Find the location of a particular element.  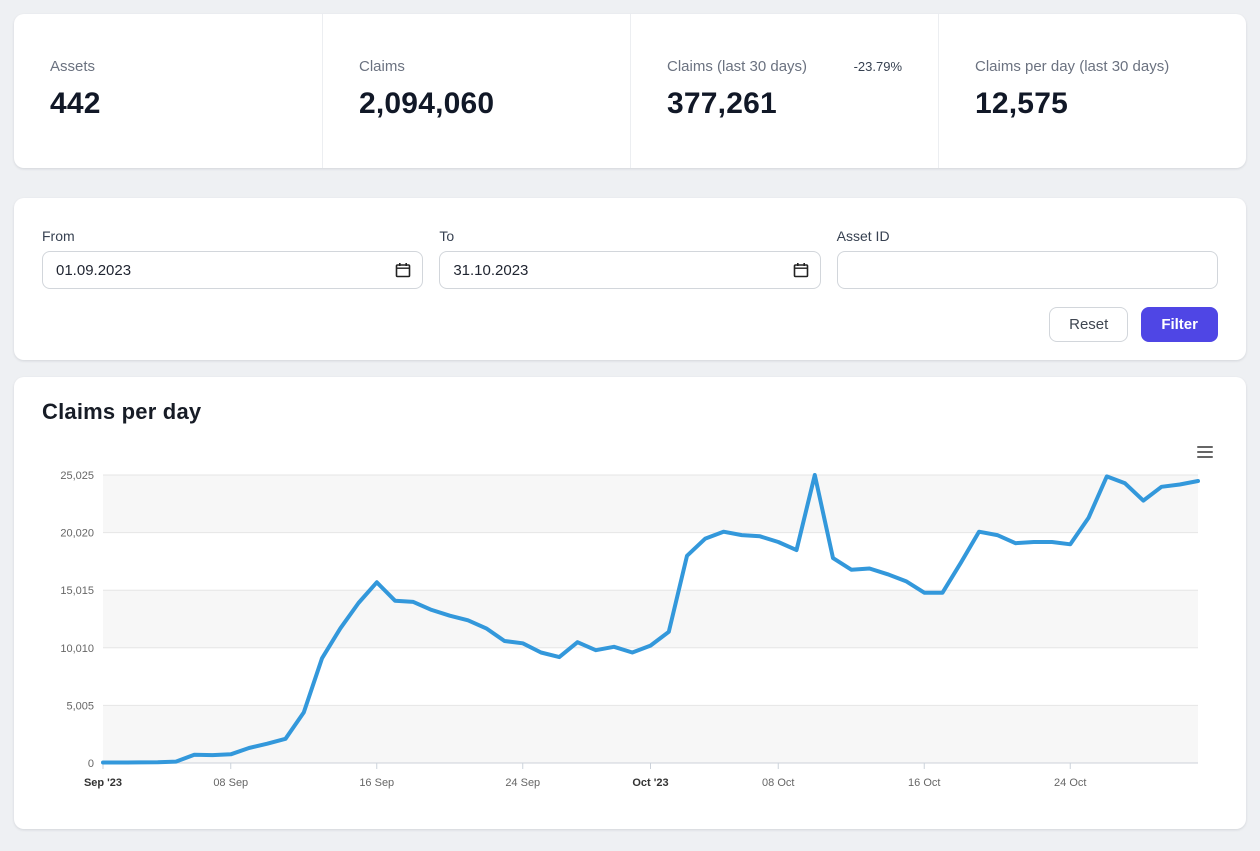

svg-text: 16 Oct is located at coordinates (924, 783).